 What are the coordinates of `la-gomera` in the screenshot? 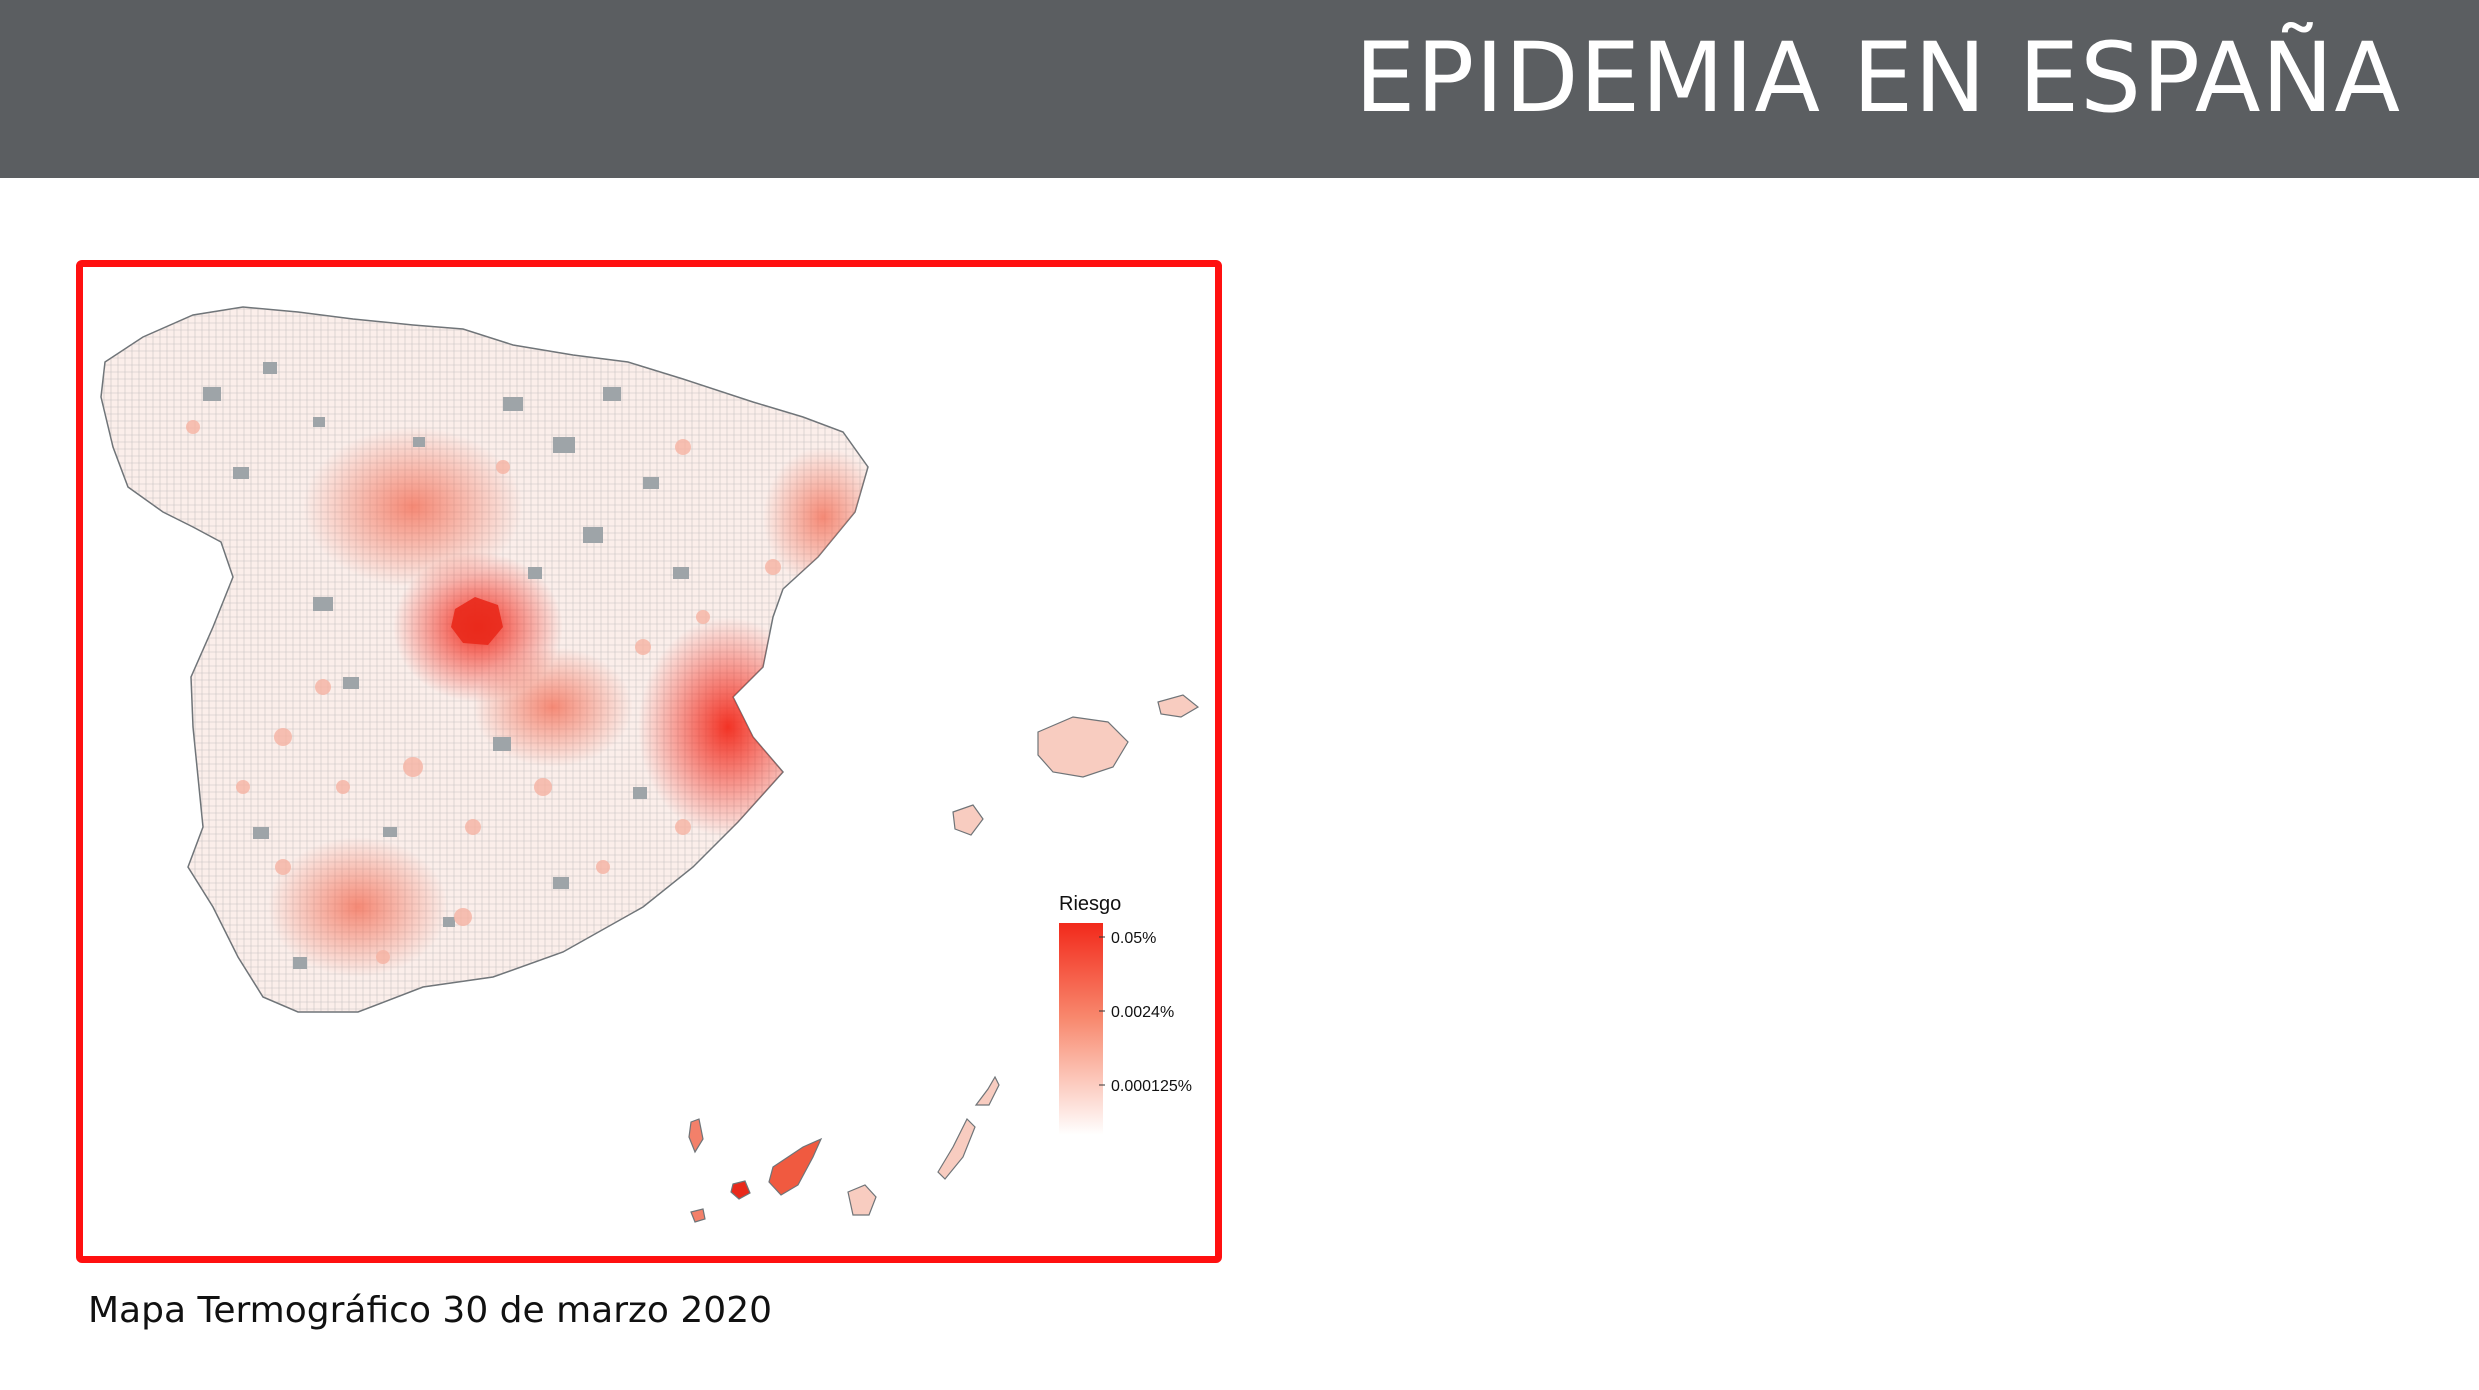 It's located at (740, 1190).